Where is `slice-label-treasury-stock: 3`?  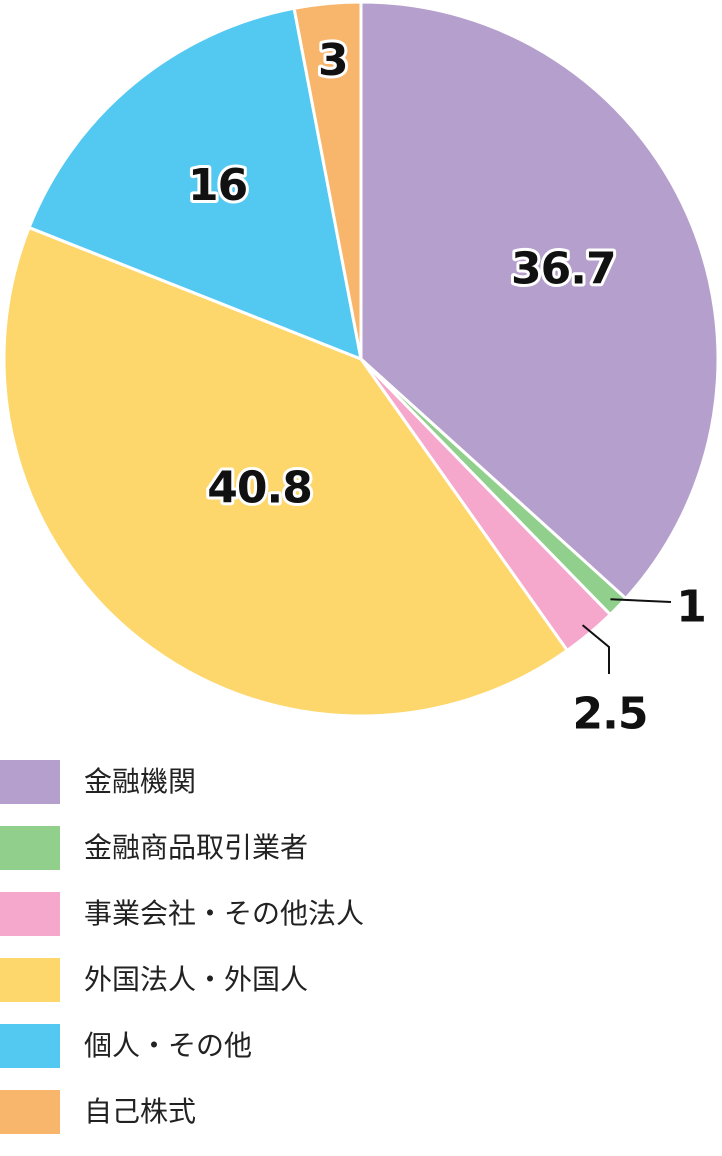
slice-label-treasury-stock: 3 is located at coordinates (333, 60).